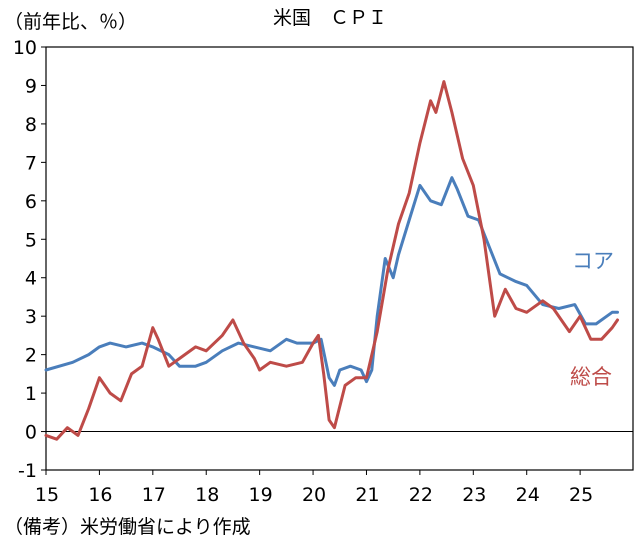  I want to click on x-tick-label: 16, so click(100, 495).